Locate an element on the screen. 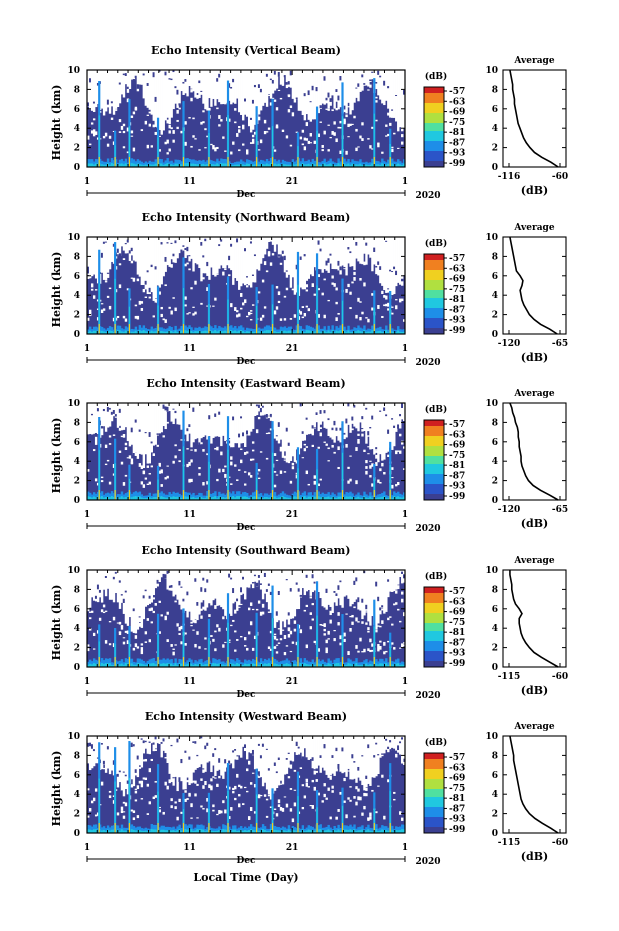  colorbar-unit: (dB) is located at coordinates (436, 76).